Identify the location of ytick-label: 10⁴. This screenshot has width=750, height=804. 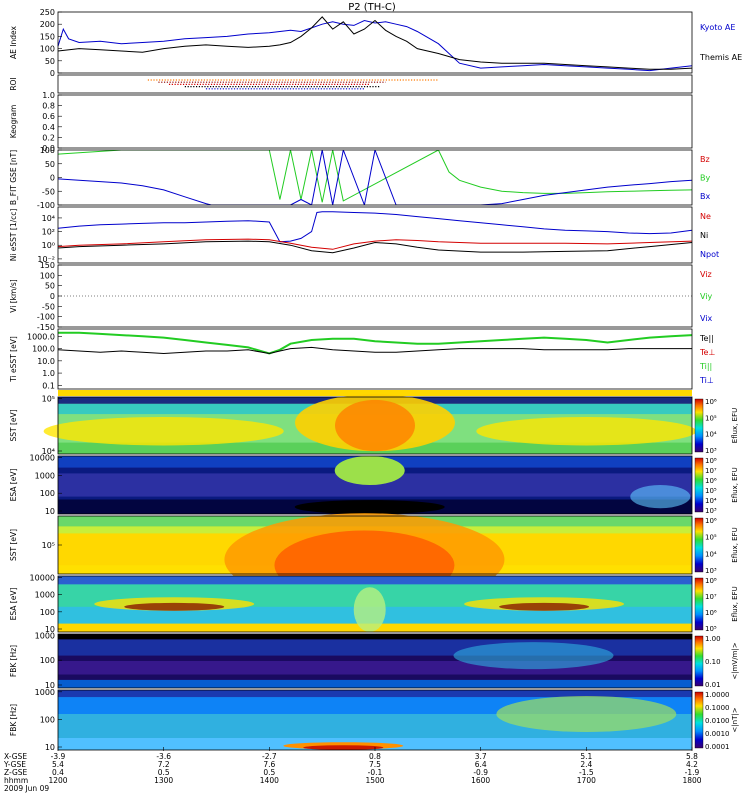
(48, 218).